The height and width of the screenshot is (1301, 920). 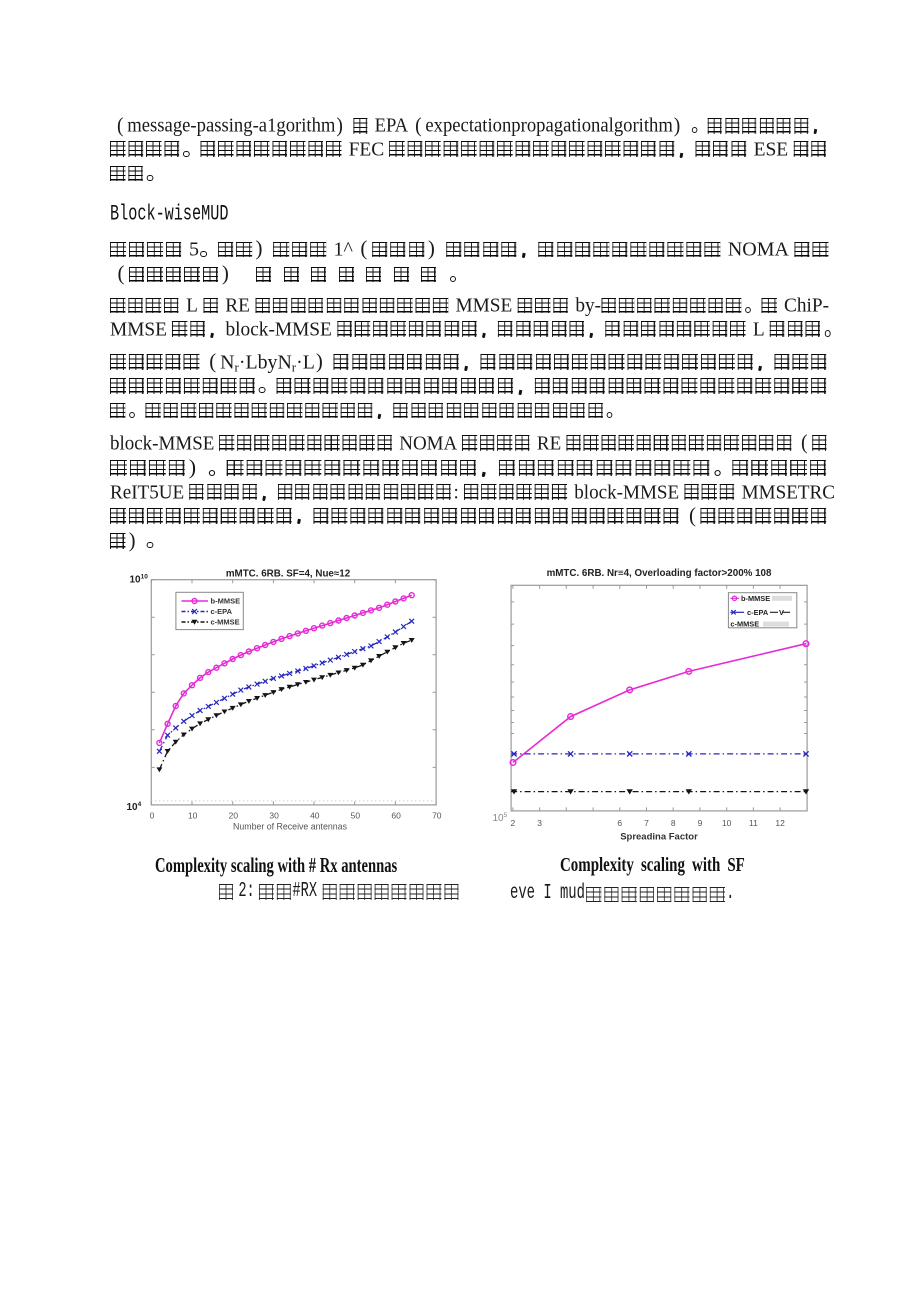 What do you see at coordinates (274, 816) in the screenshot?
I see `svg-text: 30` at bounding box center [274, 816].